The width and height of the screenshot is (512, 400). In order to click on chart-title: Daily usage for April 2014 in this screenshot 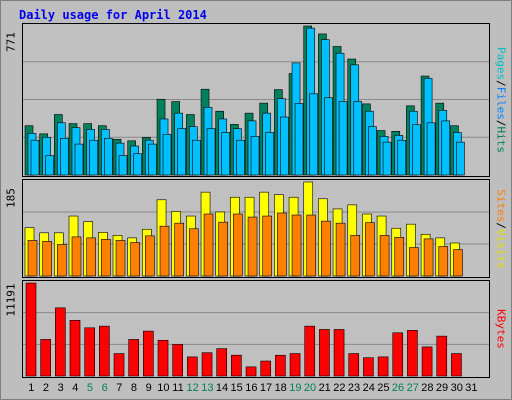, I will do `click(113, 15)`.